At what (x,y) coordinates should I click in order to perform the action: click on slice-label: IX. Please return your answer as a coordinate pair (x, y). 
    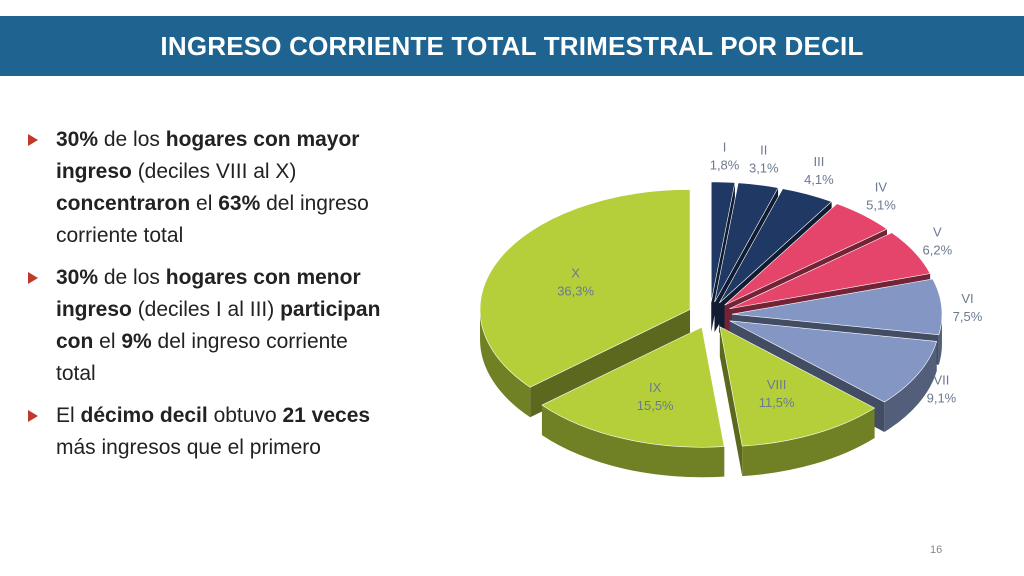
    Looking at the image, I should click on (655, 387).